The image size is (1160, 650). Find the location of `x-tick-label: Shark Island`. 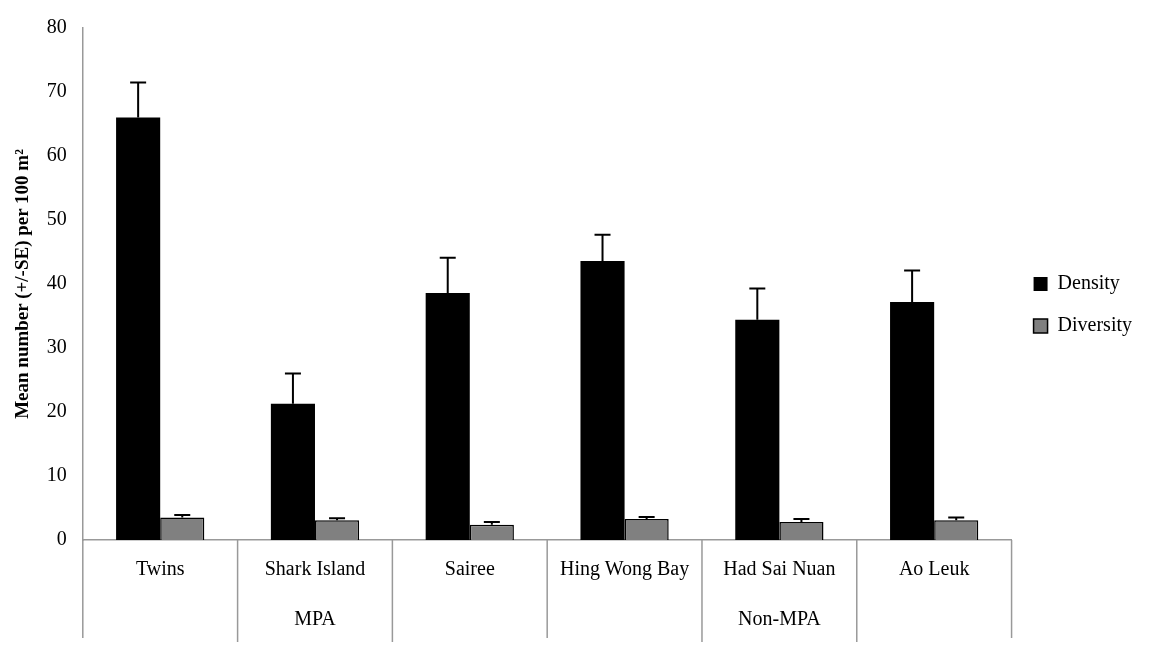

x-tick-label: Shark Island is located at coordinates (315, 568).